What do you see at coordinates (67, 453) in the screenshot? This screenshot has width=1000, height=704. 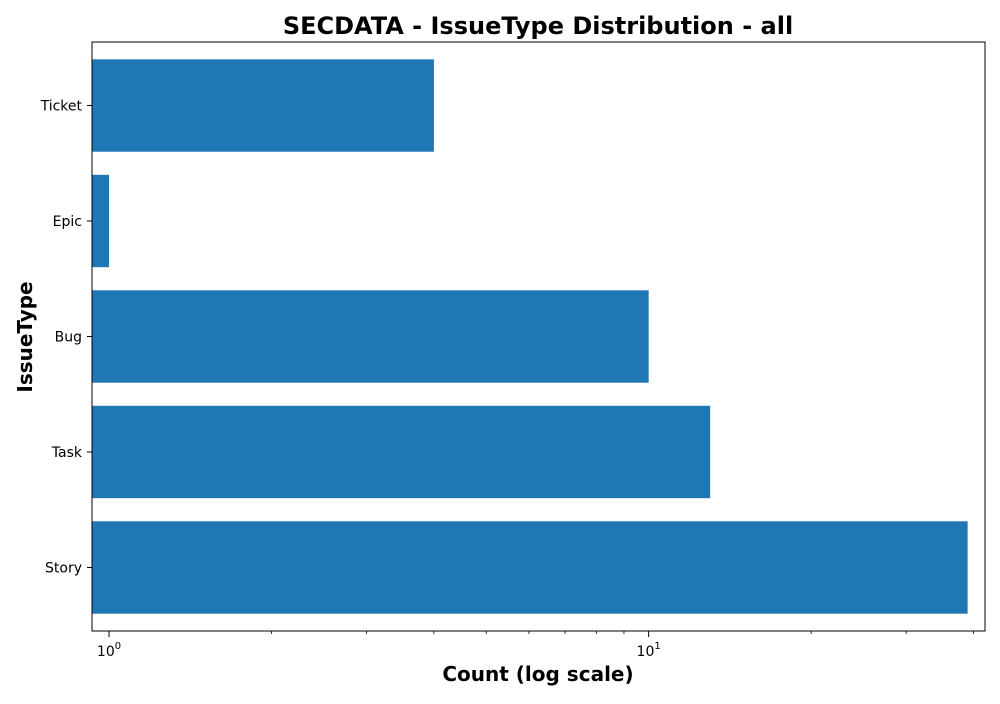 I see `y-tick-label-task: Task` at bounding box center [67, 453].